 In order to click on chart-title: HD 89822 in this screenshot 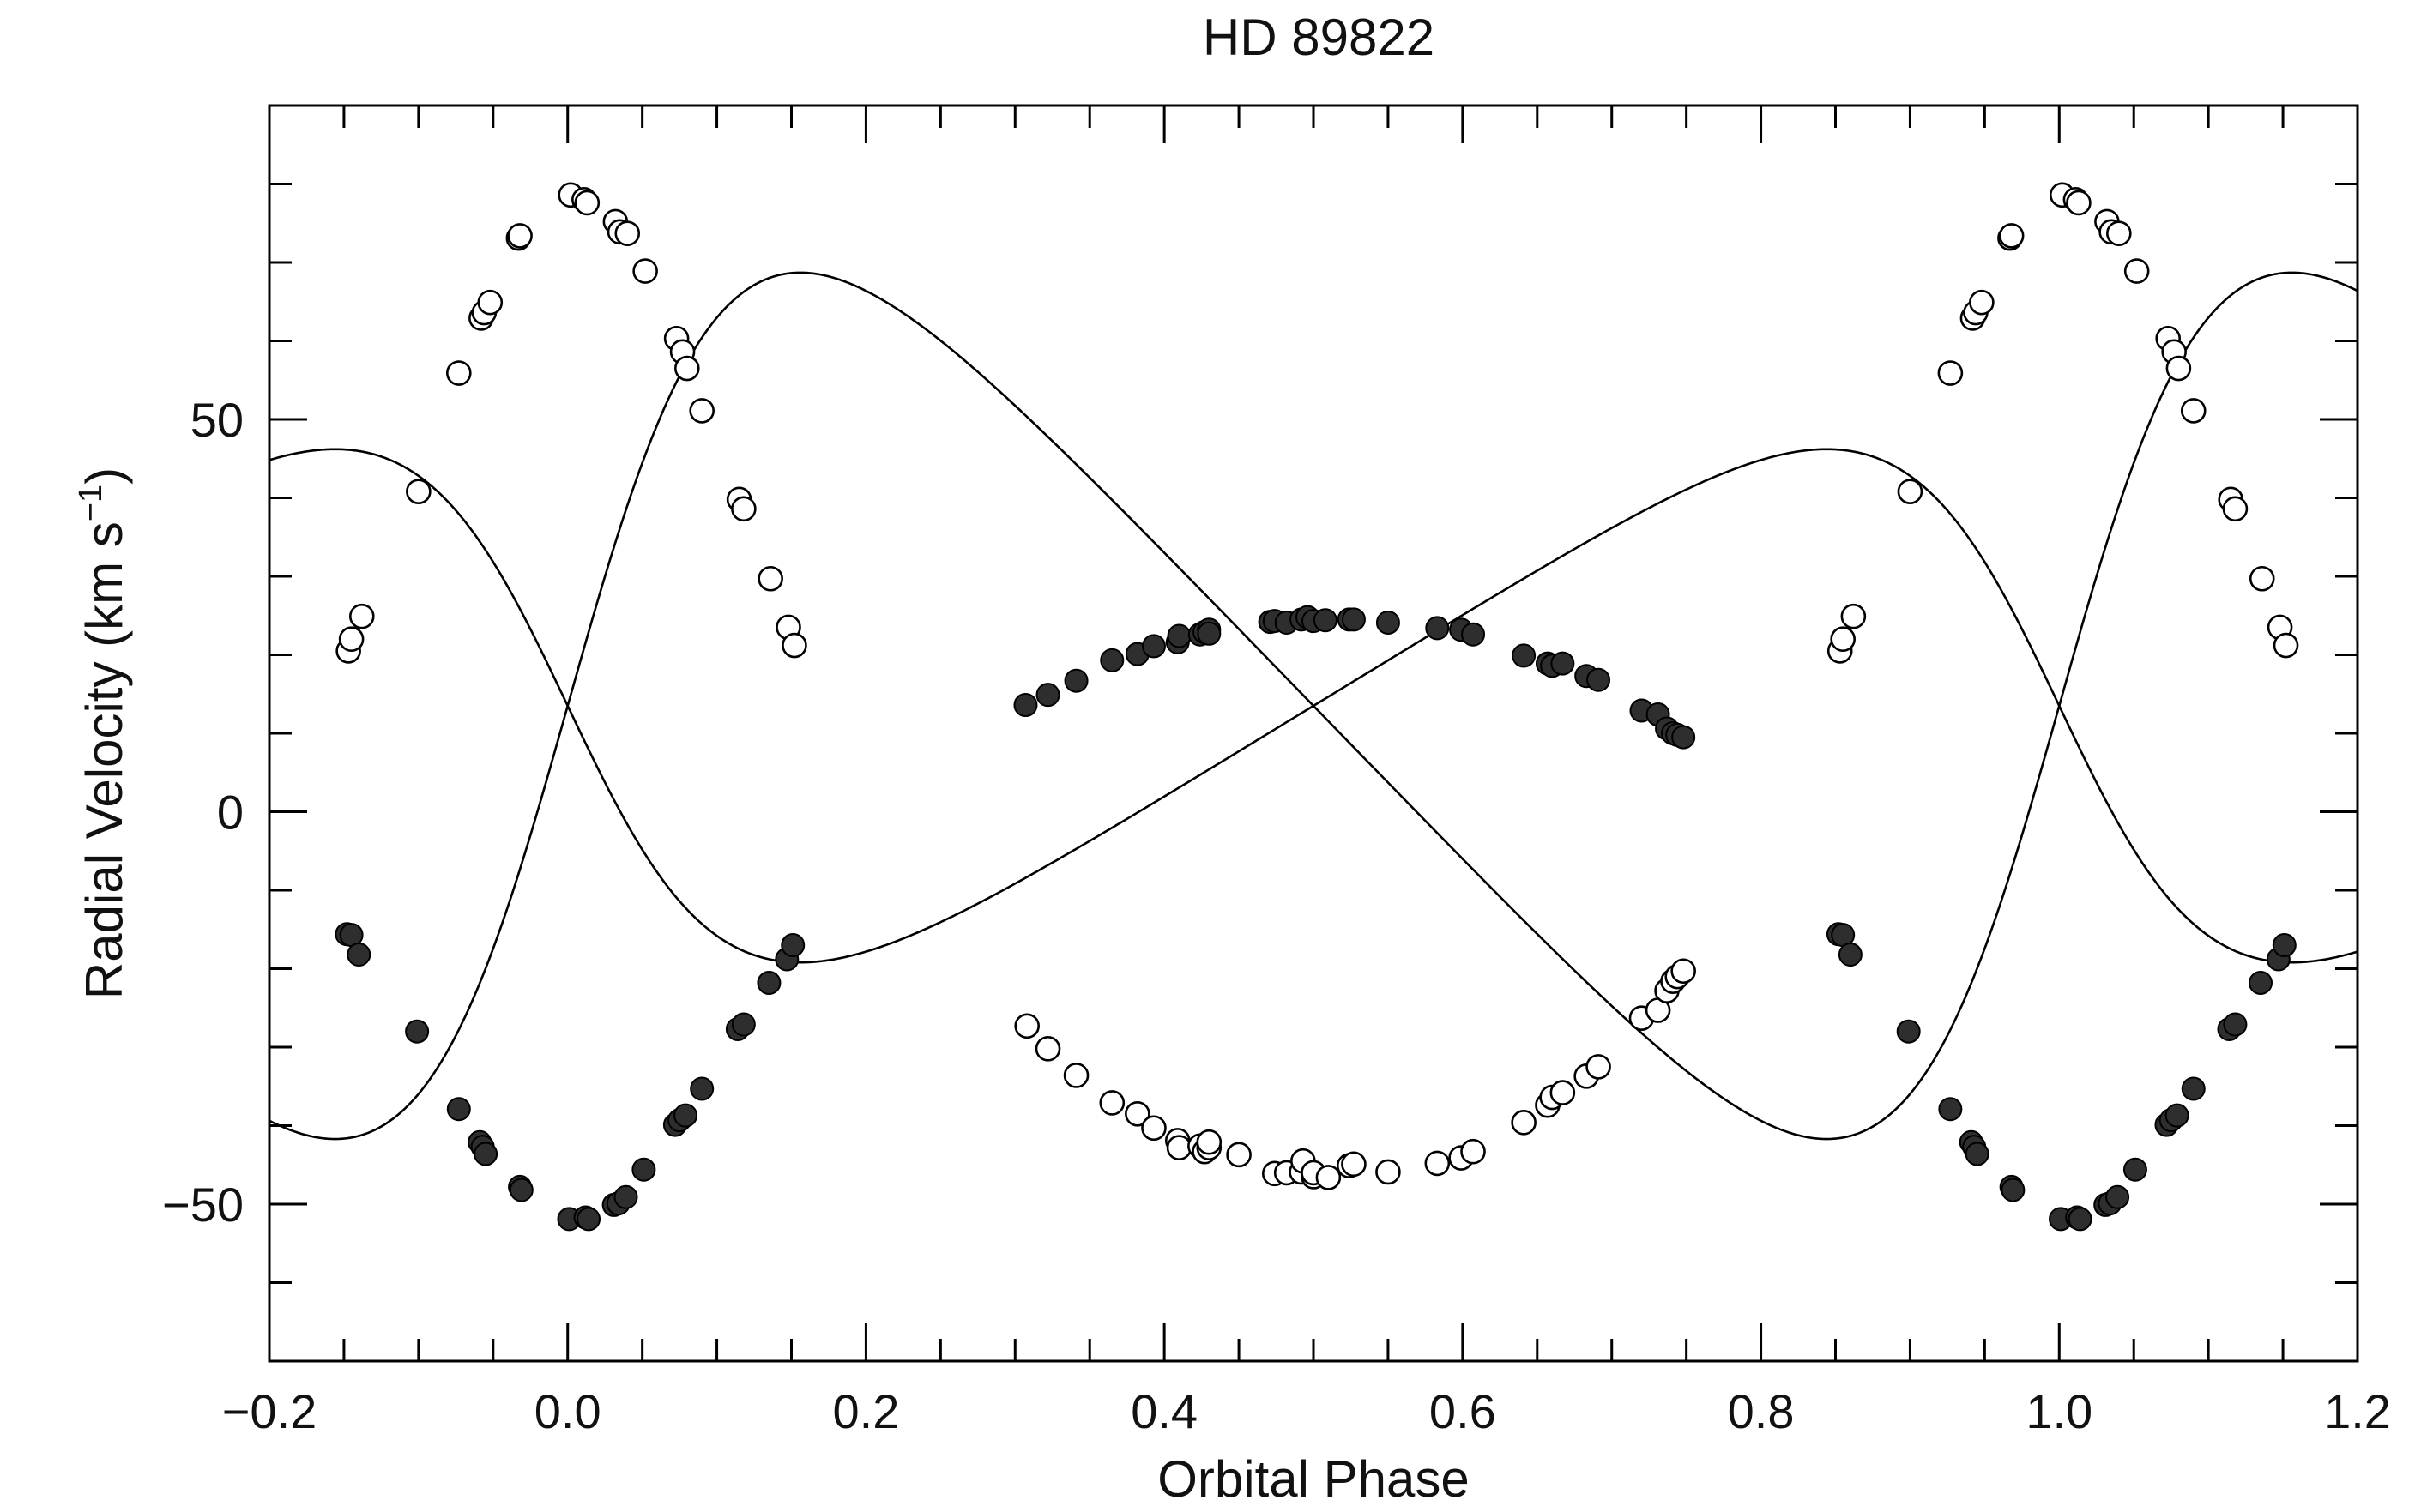, I will do `click(1318, 37)`.